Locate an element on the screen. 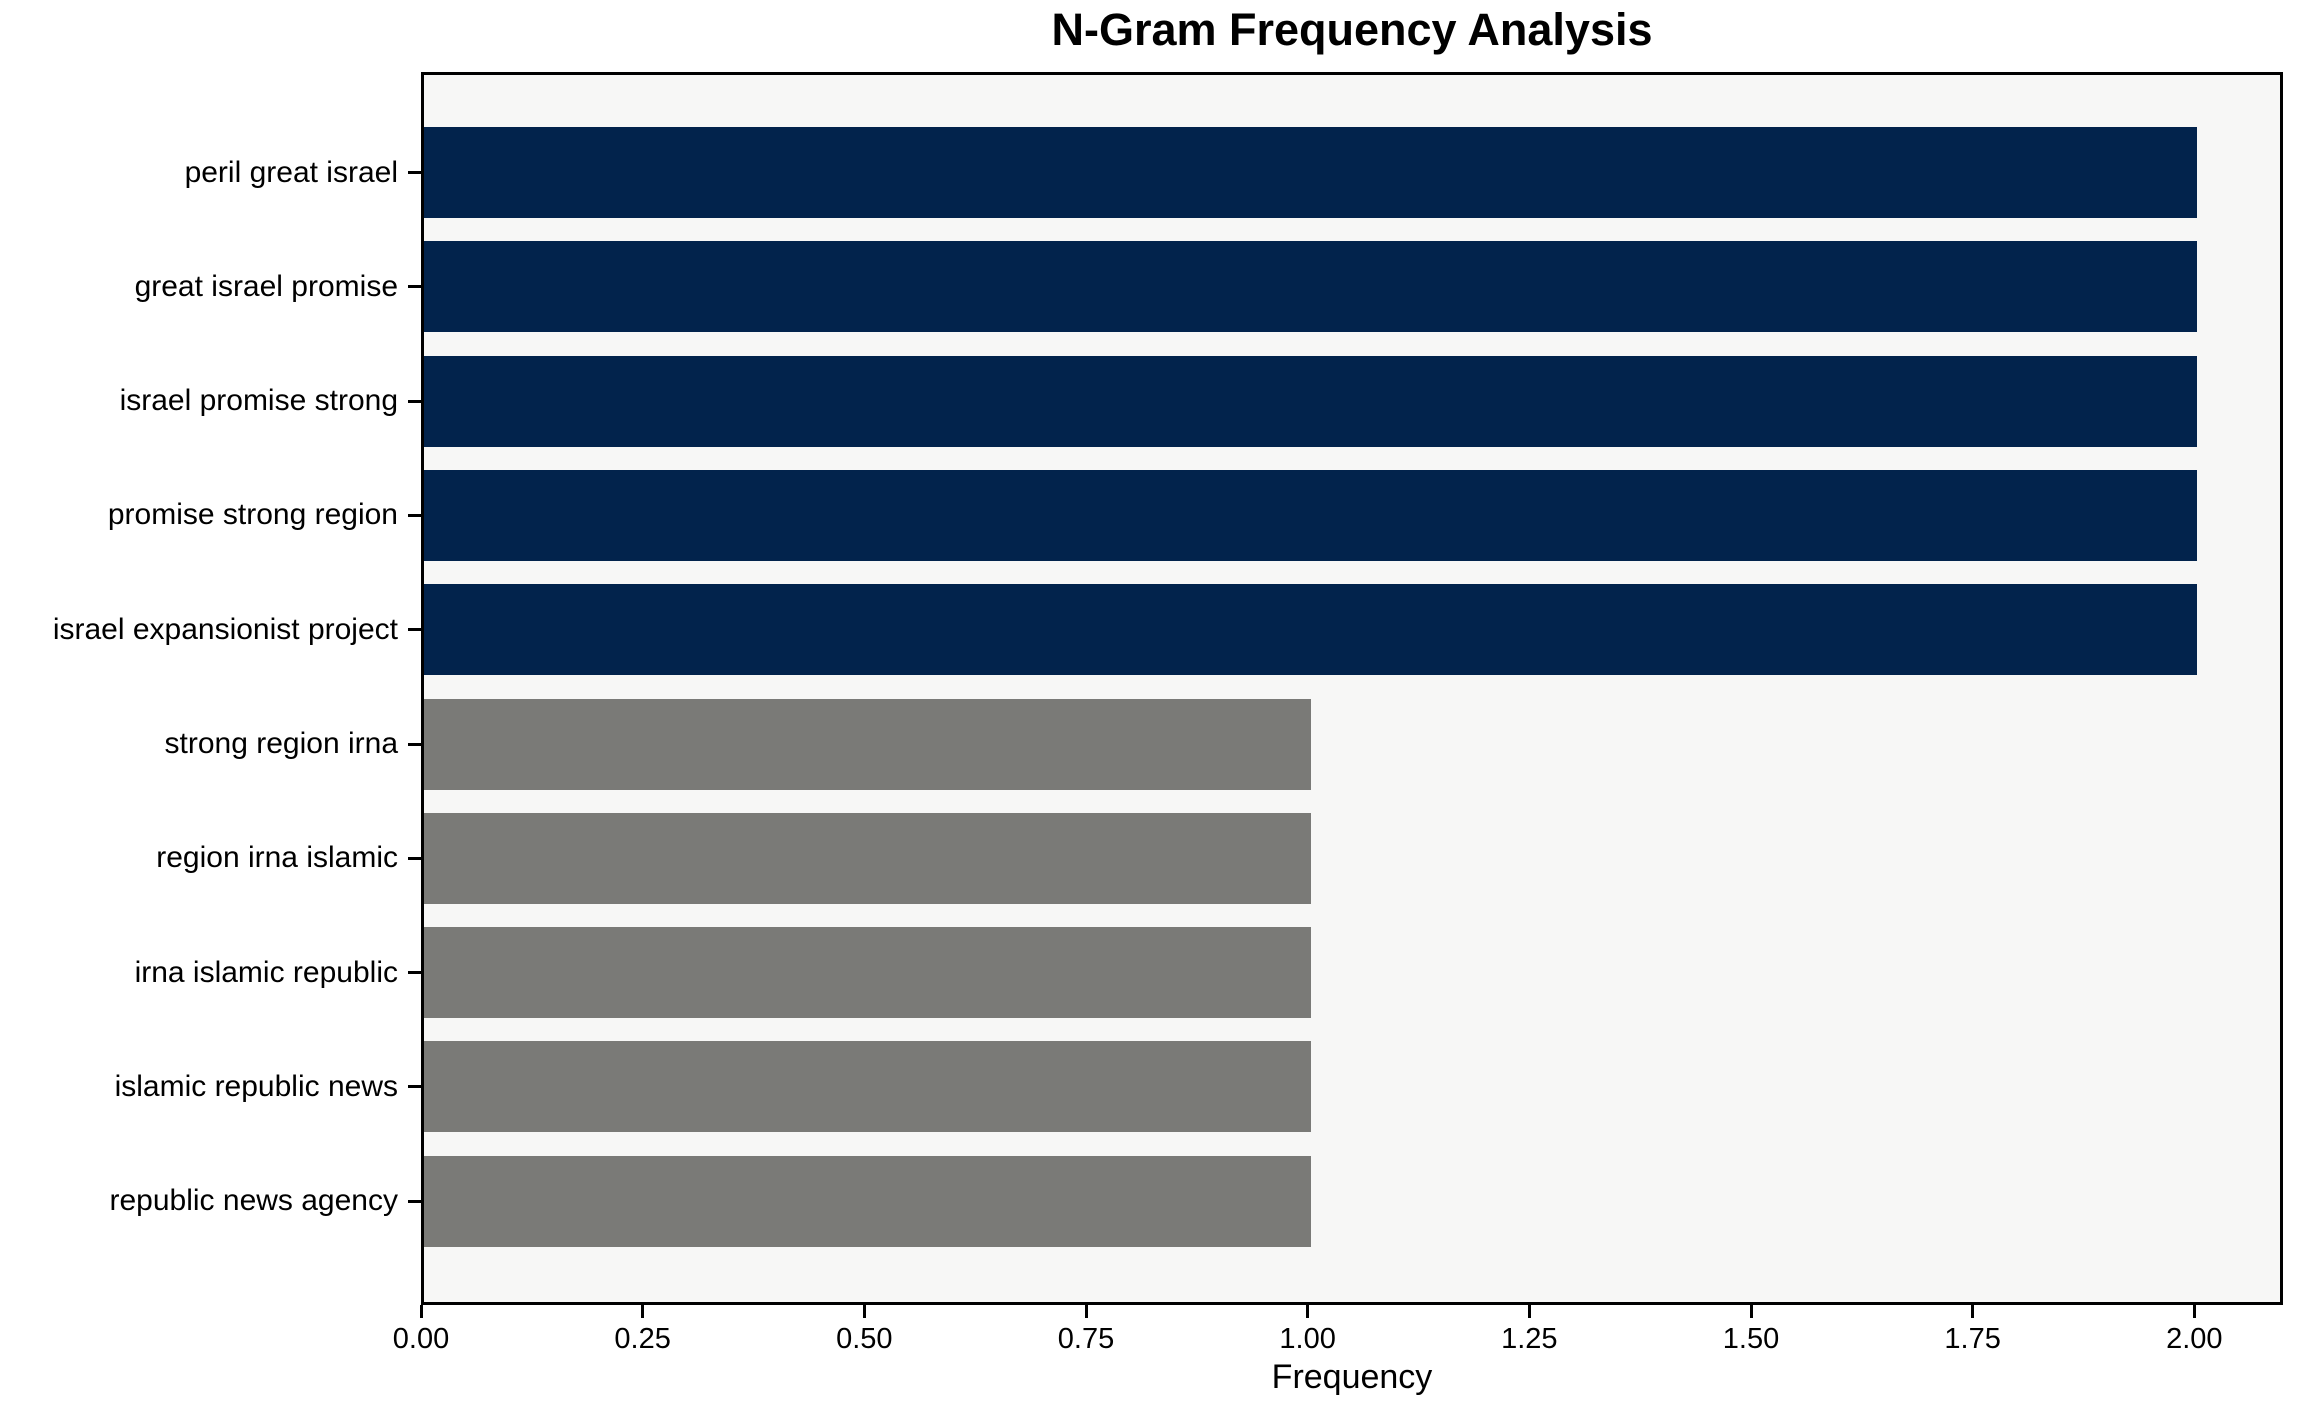 This screenshot has width=2303, height=1414. x-tick-label: 1.50 is located at coordinates (1751, 1339).